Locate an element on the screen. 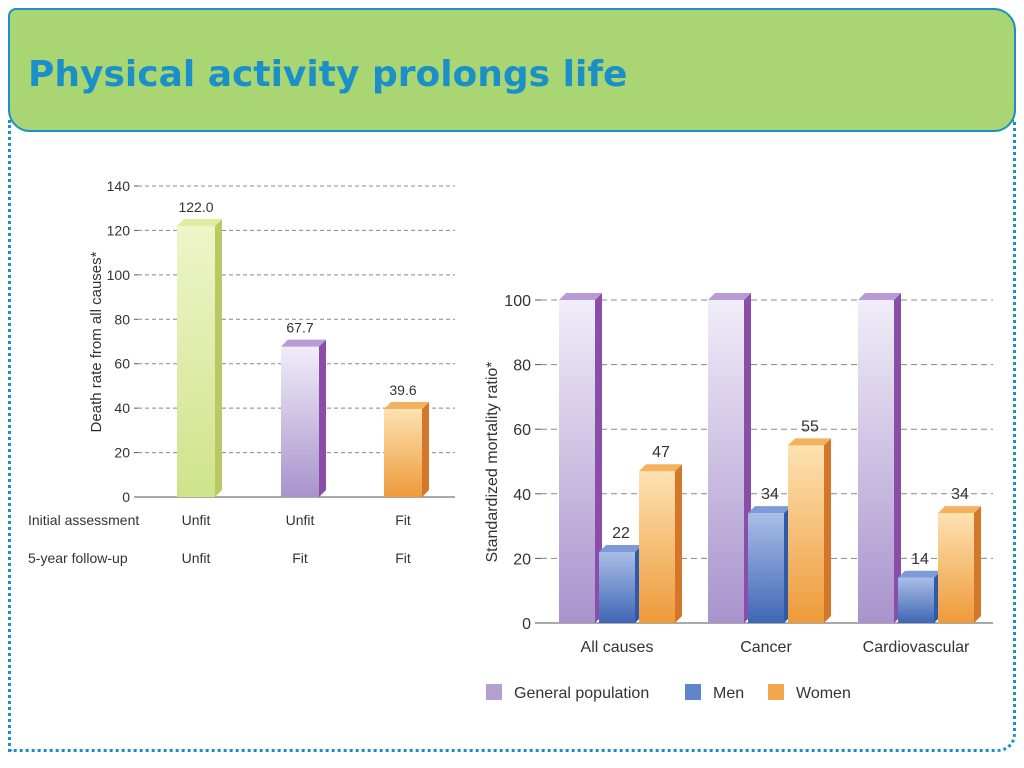  y-tick-label: 120 is located at coordinates (119, 230).